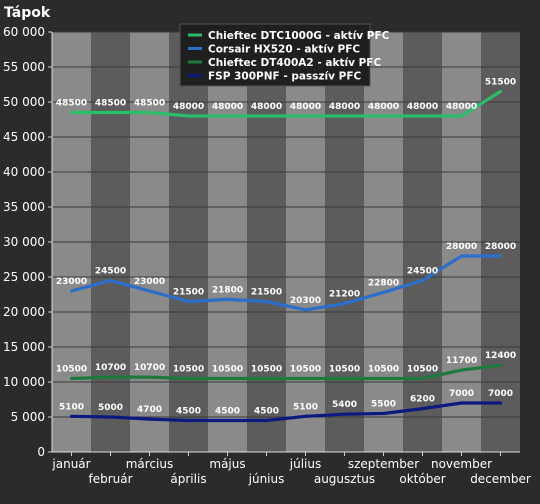 This screenshot has width=540, height=504. What do you see at coordinates (422, 400) in the screenshot?
I see `data-label: 6200` at bounding box center [422, 400].